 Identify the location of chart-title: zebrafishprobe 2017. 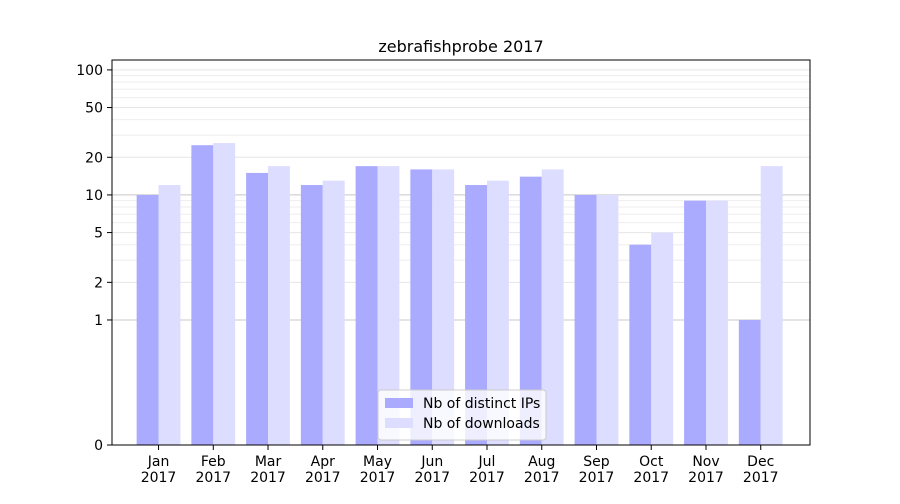
(460, 46).